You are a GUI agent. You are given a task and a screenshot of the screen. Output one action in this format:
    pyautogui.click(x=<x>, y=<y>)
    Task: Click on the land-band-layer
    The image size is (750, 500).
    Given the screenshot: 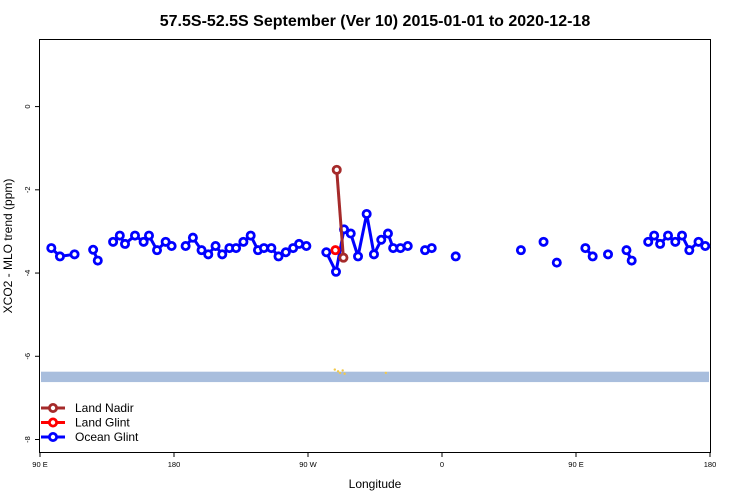 What is the action you would take?
    pyautogui.click(x=375, y=377)
    